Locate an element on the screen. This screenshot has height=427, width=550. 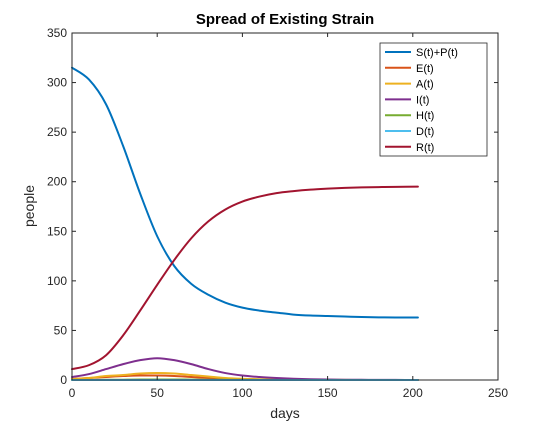
y-axis-label: people is located at coordinates (29, 206).